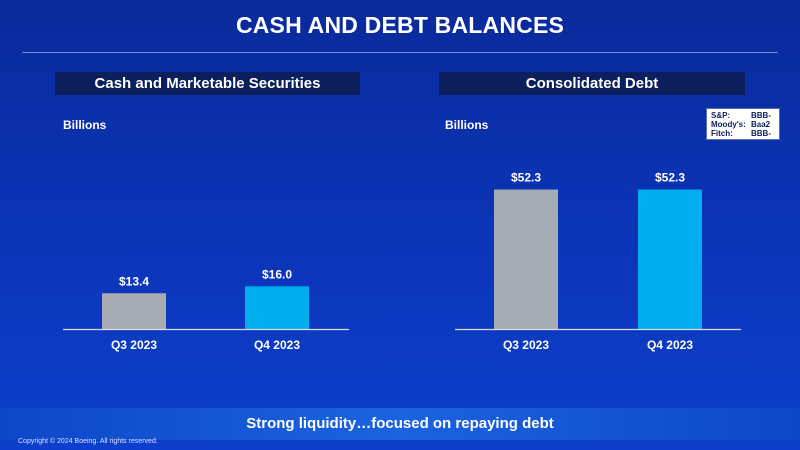 The width and height of the screenshot is (800, 450). I want to click on rating-agency: Moody's:, so click(728, 124).